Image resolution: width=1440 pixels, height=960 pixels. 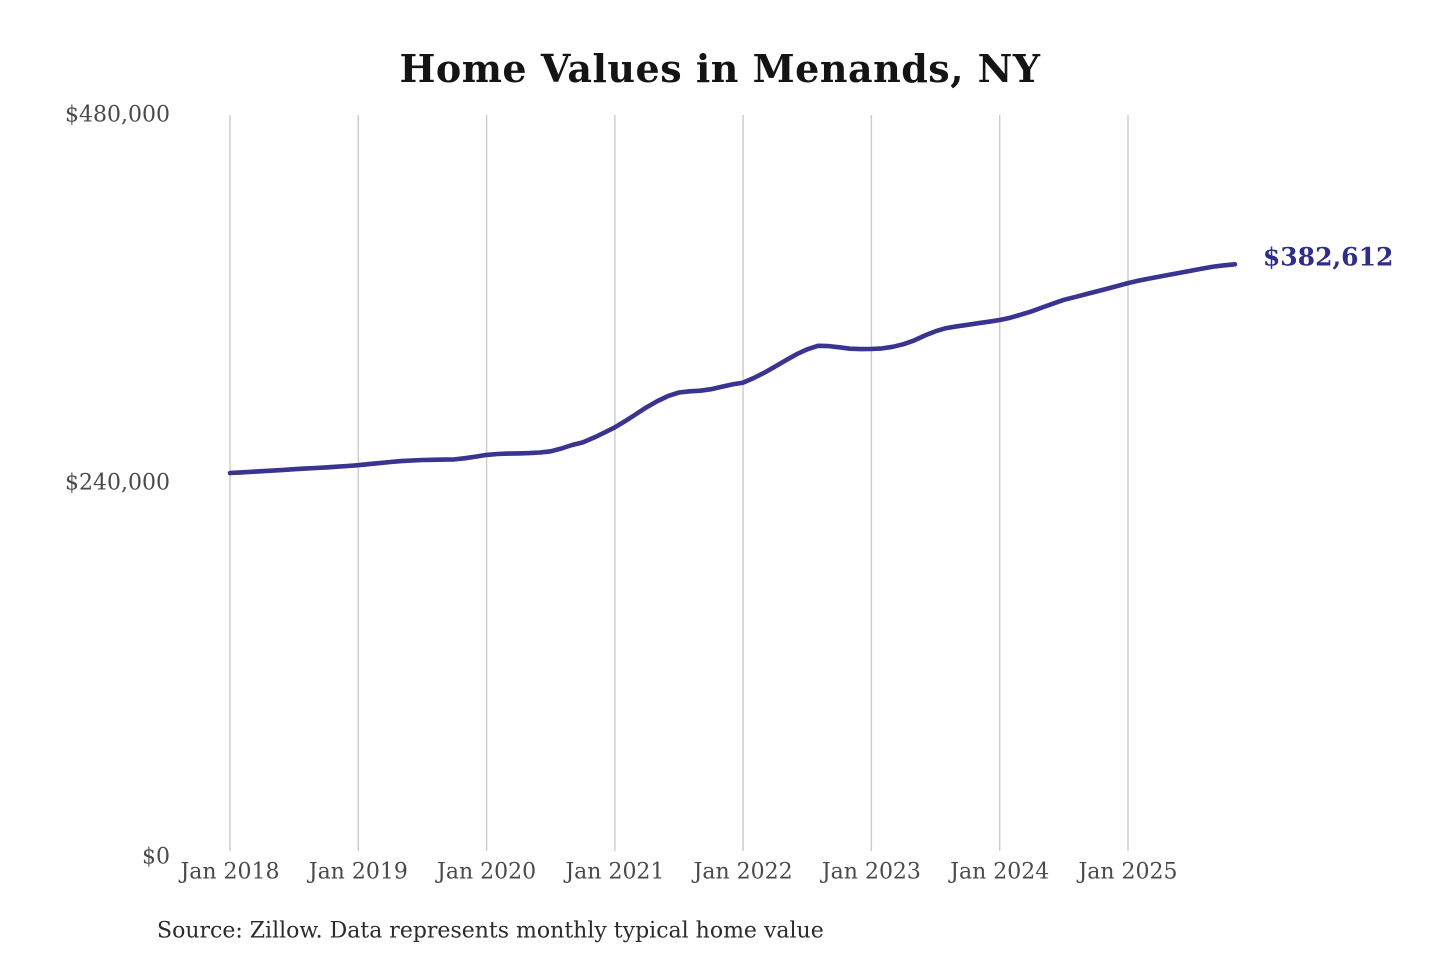 I want to click on chart-title: Home Values in Menands, NY, so click(x=720, y=68).